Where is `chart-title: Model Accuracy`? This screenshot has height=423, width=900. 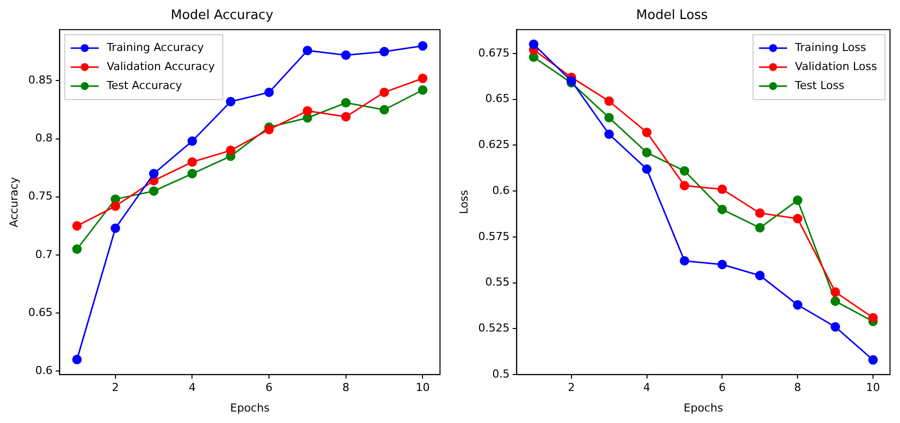
chart-title: Model Accuracy is located at coordinates (222, 16).